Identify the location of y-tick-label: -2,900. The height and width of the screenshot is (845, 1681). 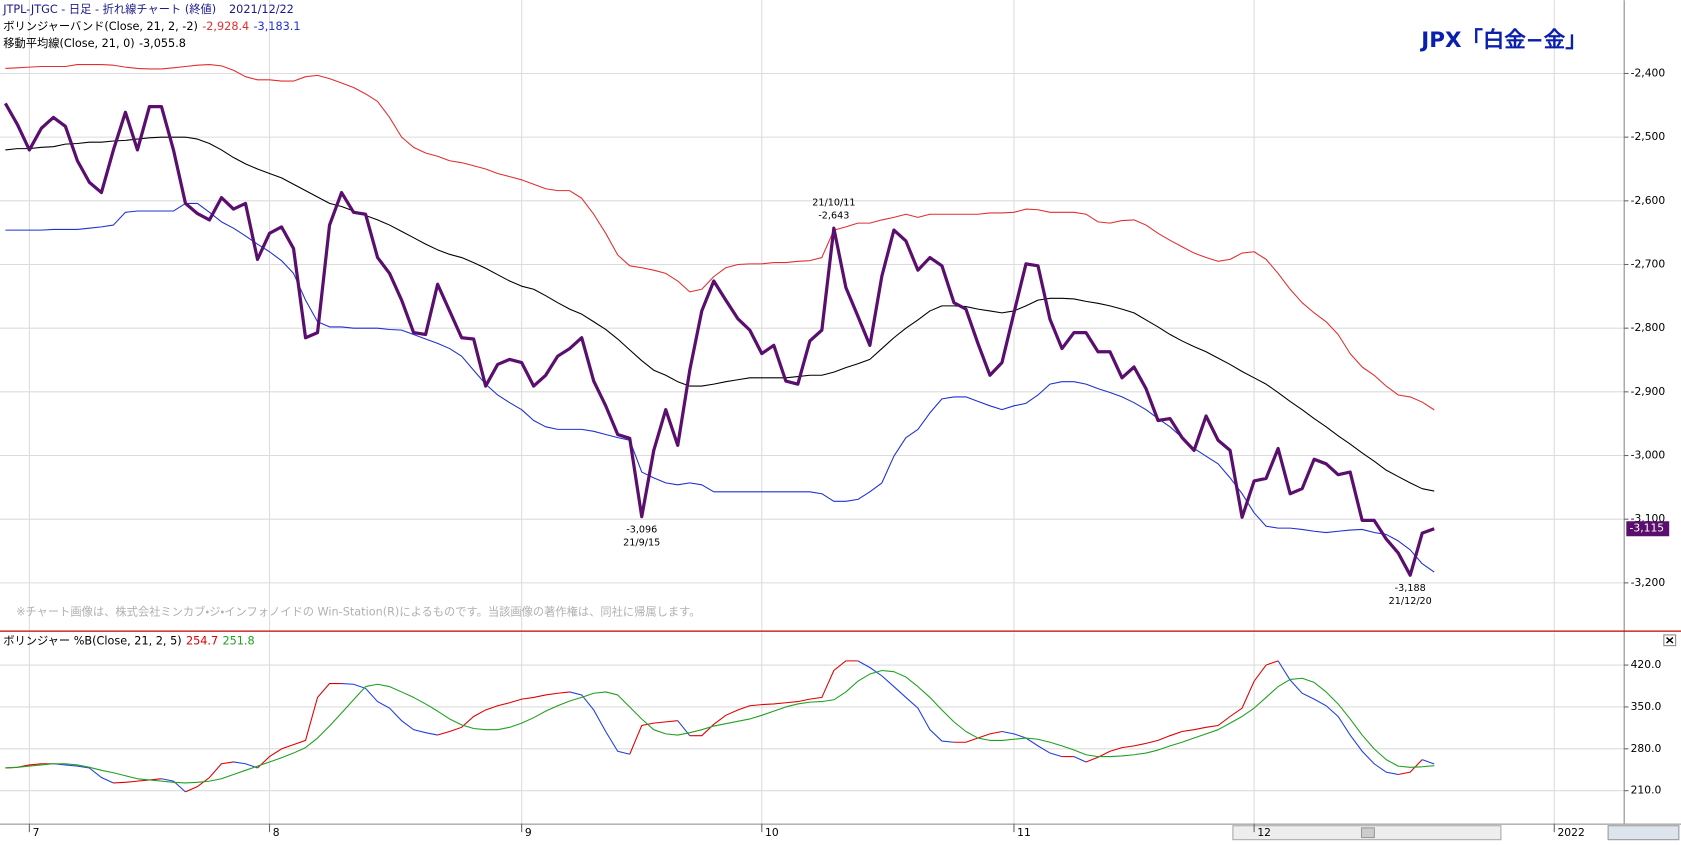
(1648, 391).